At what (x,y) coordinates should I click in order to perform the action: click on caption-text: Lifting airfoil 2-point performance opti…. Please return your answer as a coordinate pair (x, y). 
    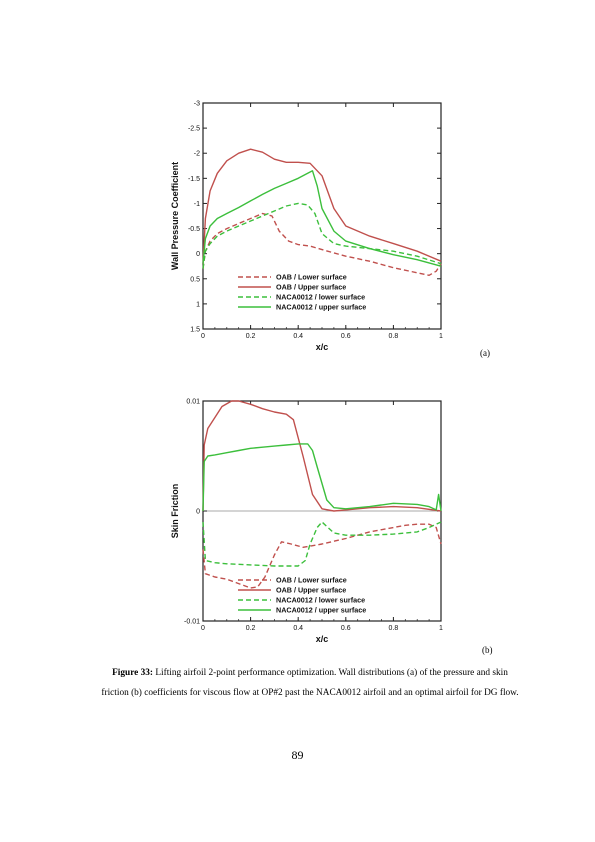
    Looking at the image, I should click on (310, 683).